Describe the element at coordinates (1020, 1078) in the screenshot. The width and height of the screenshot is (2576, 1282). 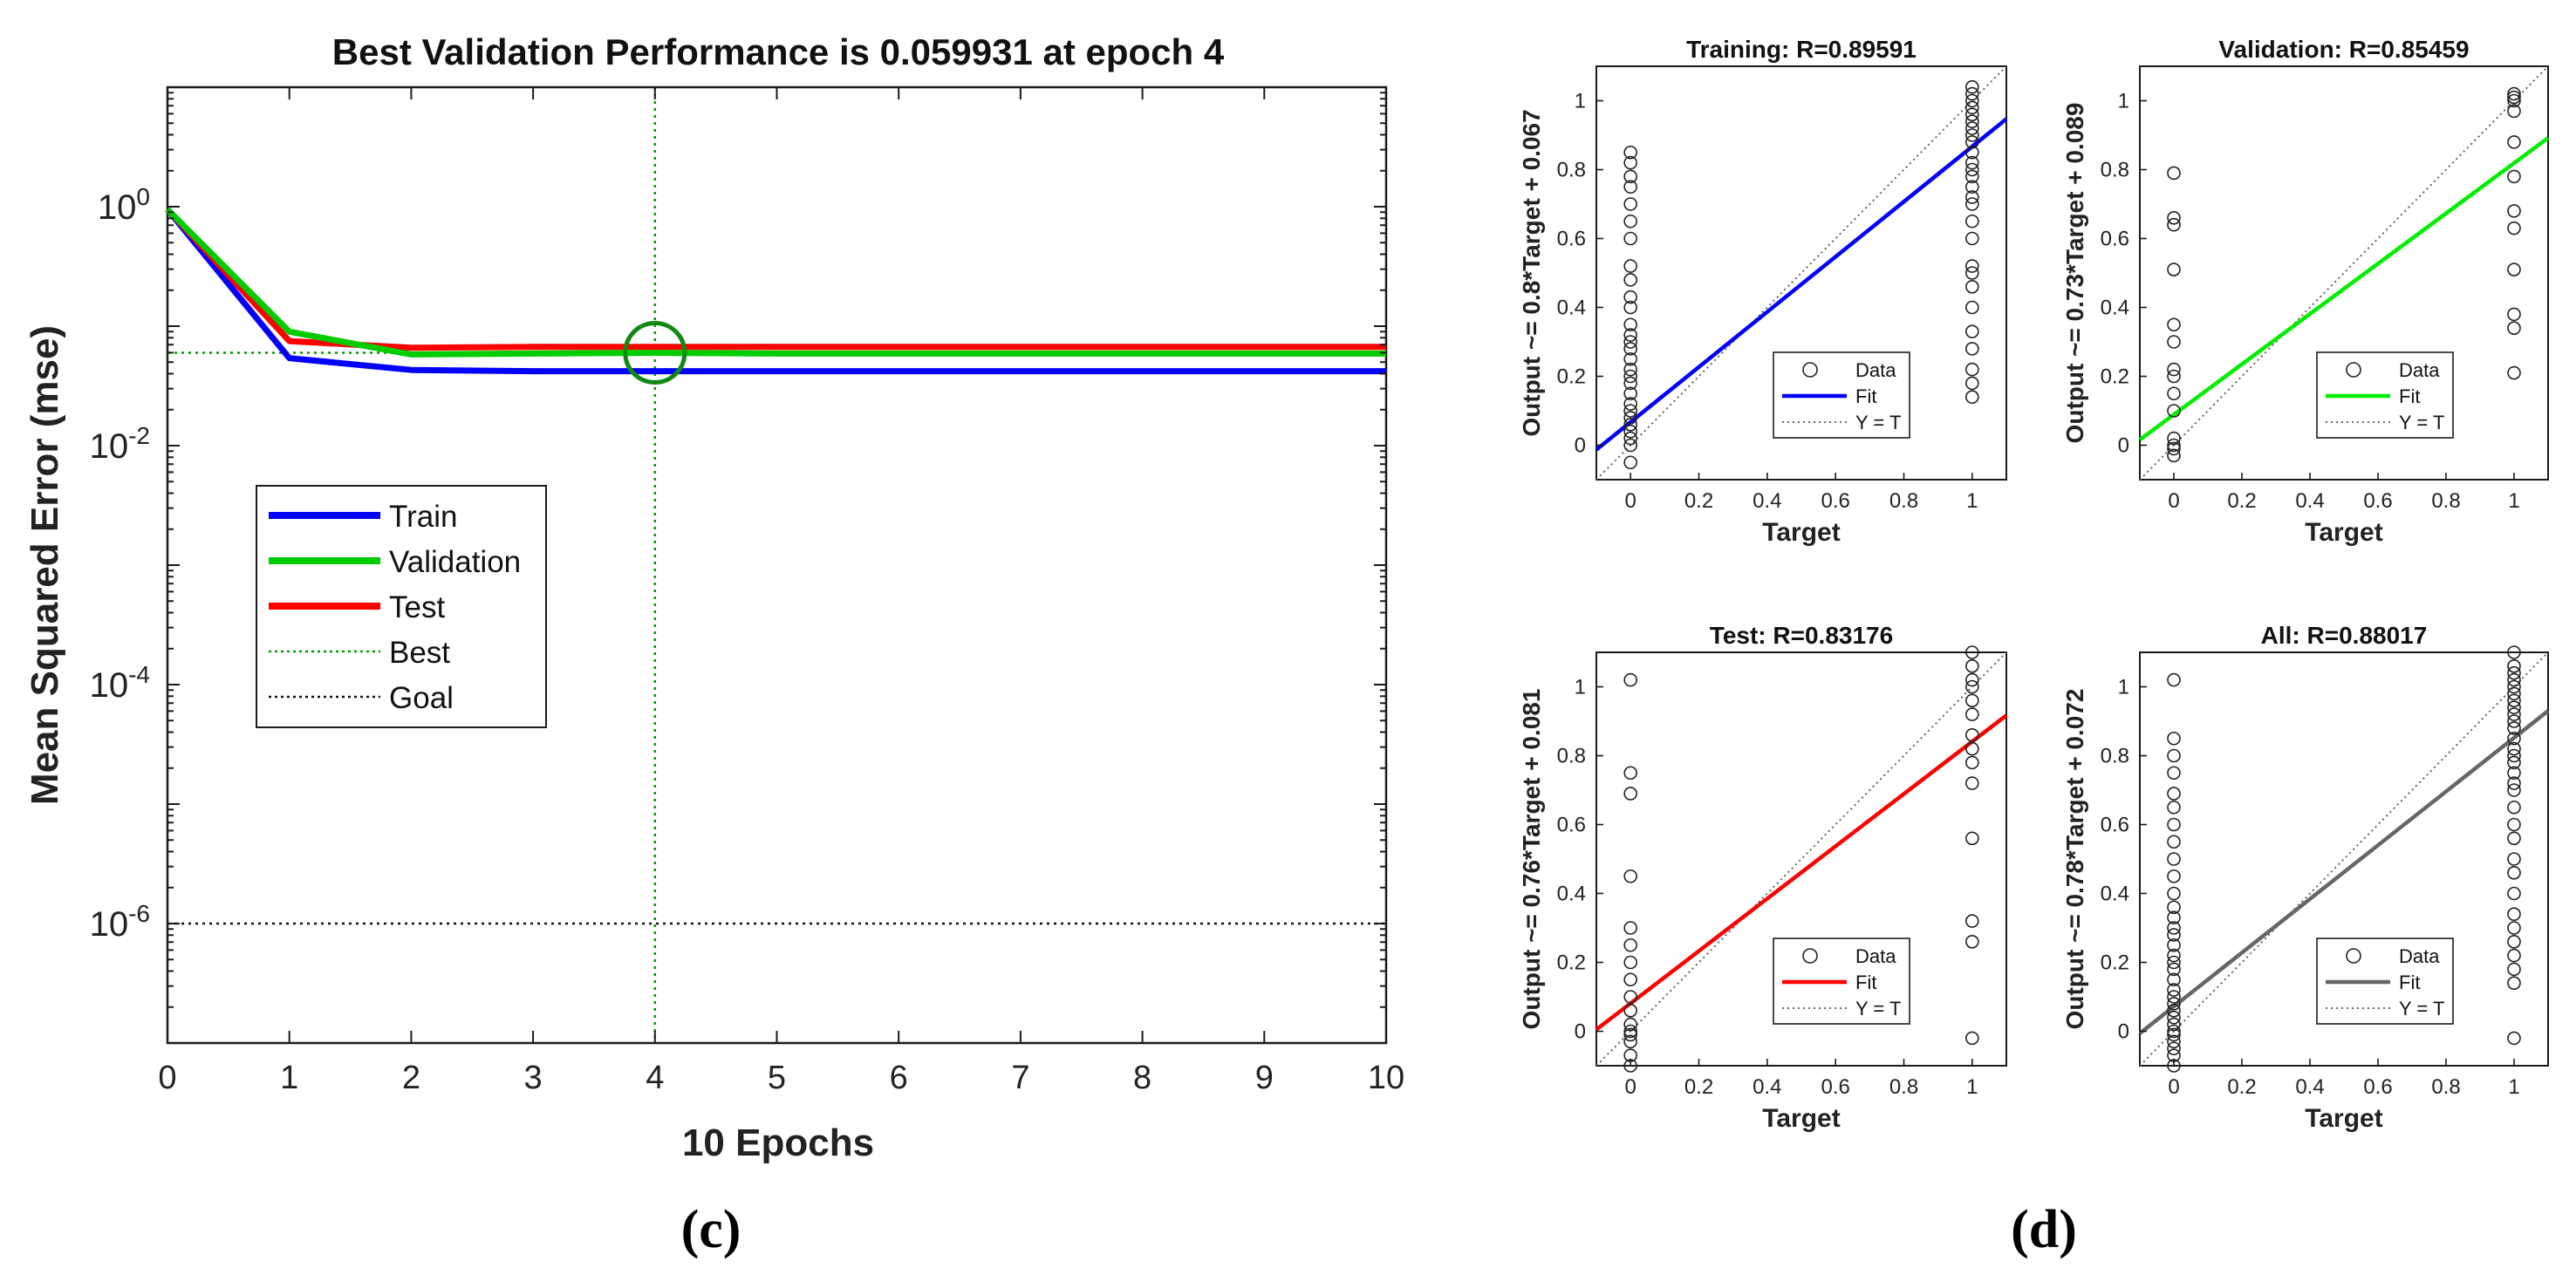
I see `x-tick-label: 7` at that location.